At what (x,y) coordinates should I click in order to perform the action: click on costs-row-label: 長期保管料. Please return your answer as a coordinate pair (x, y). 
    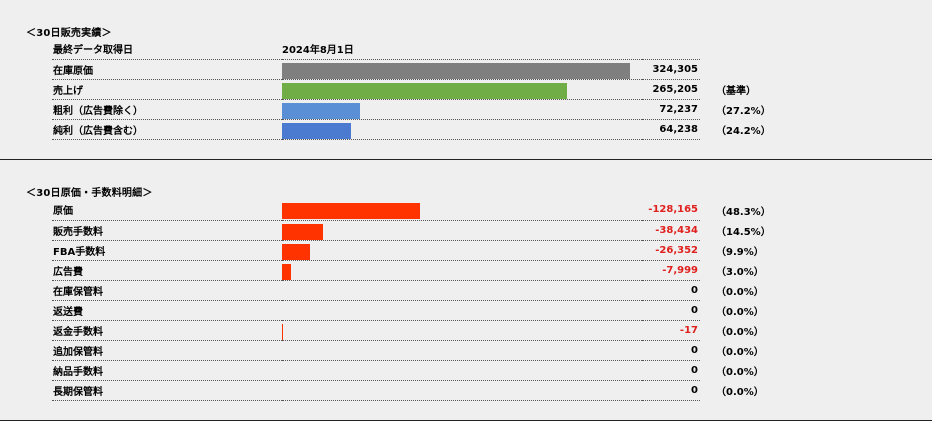
    Looking at the image, I should click on (167, 390).